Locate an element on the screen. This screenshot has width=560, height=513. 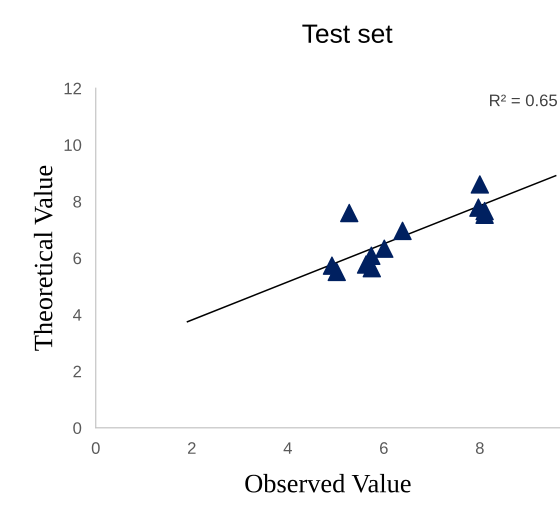
y-tick-label: 8 is located at coordinates (77, 202).